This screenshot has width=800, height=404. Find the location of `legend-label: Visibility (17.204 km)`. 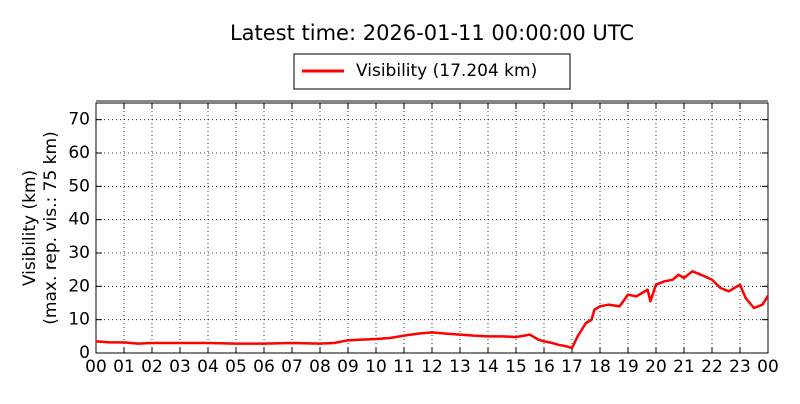

legend-label: Visibility (17.204 km) is located at coordinates (446, 71).